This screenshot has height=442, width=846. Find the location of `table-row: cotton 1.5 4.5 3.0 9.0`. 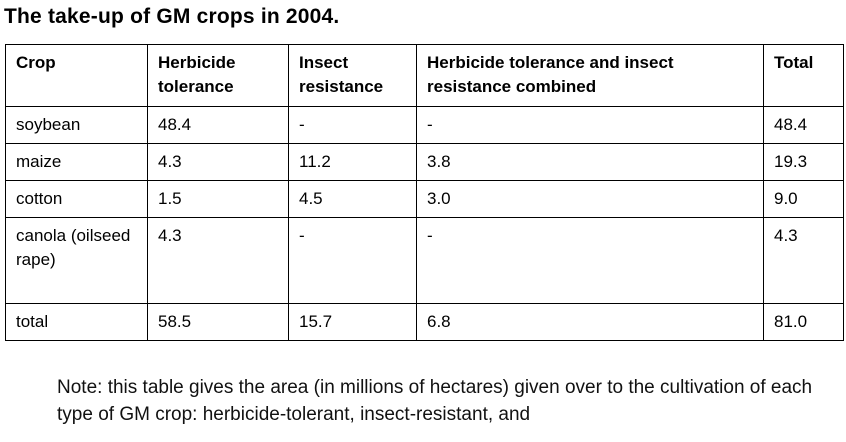

table-row: cotton 1.5 4.5 3.0 9.0 is located at coordinates (424, 199).